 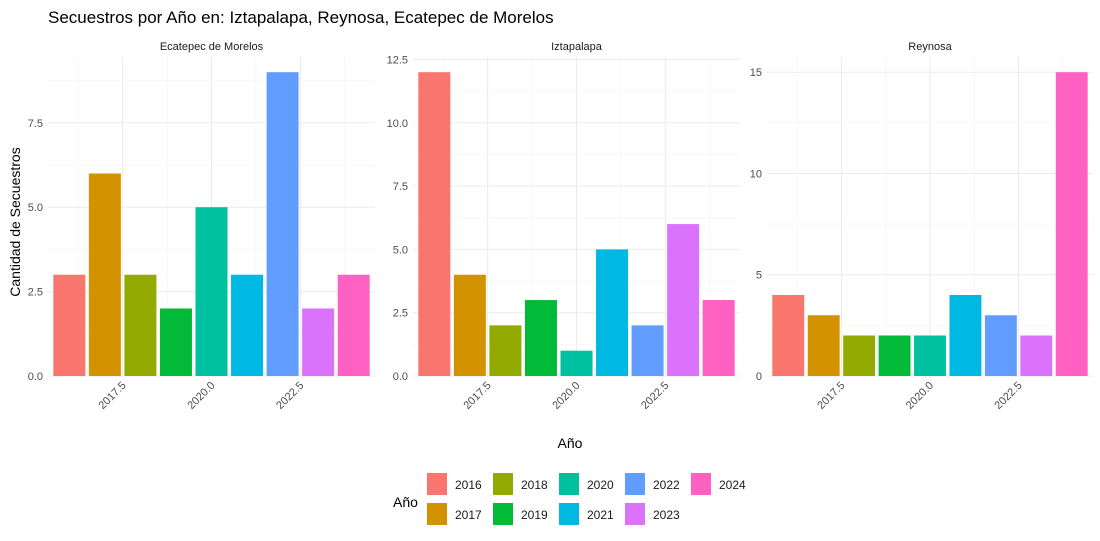 I want to click on legend-label: 2021, so click(x=600, y=515).